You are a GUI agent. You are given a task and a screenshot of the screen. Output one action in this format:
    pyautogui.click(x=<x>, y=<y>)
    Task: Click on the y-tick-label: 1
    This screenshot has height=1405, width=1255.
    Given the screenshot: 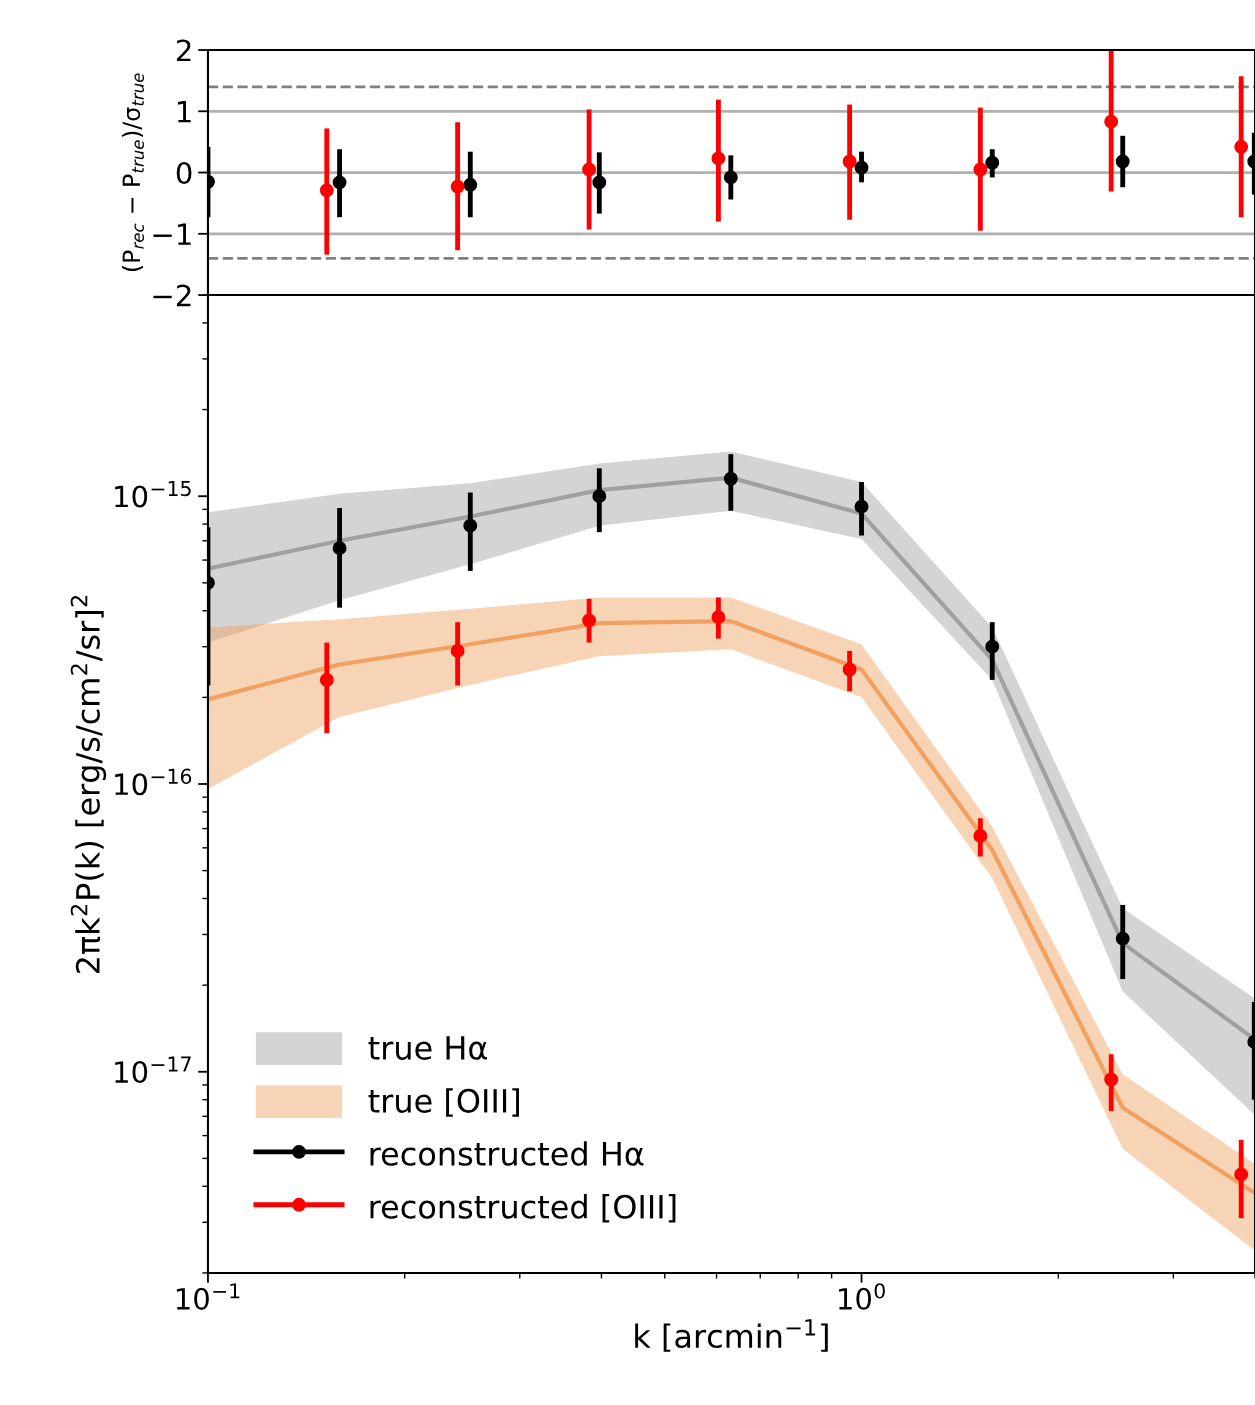 What is the action you would take?
    pyautogui.click(x=184, y=112)
    